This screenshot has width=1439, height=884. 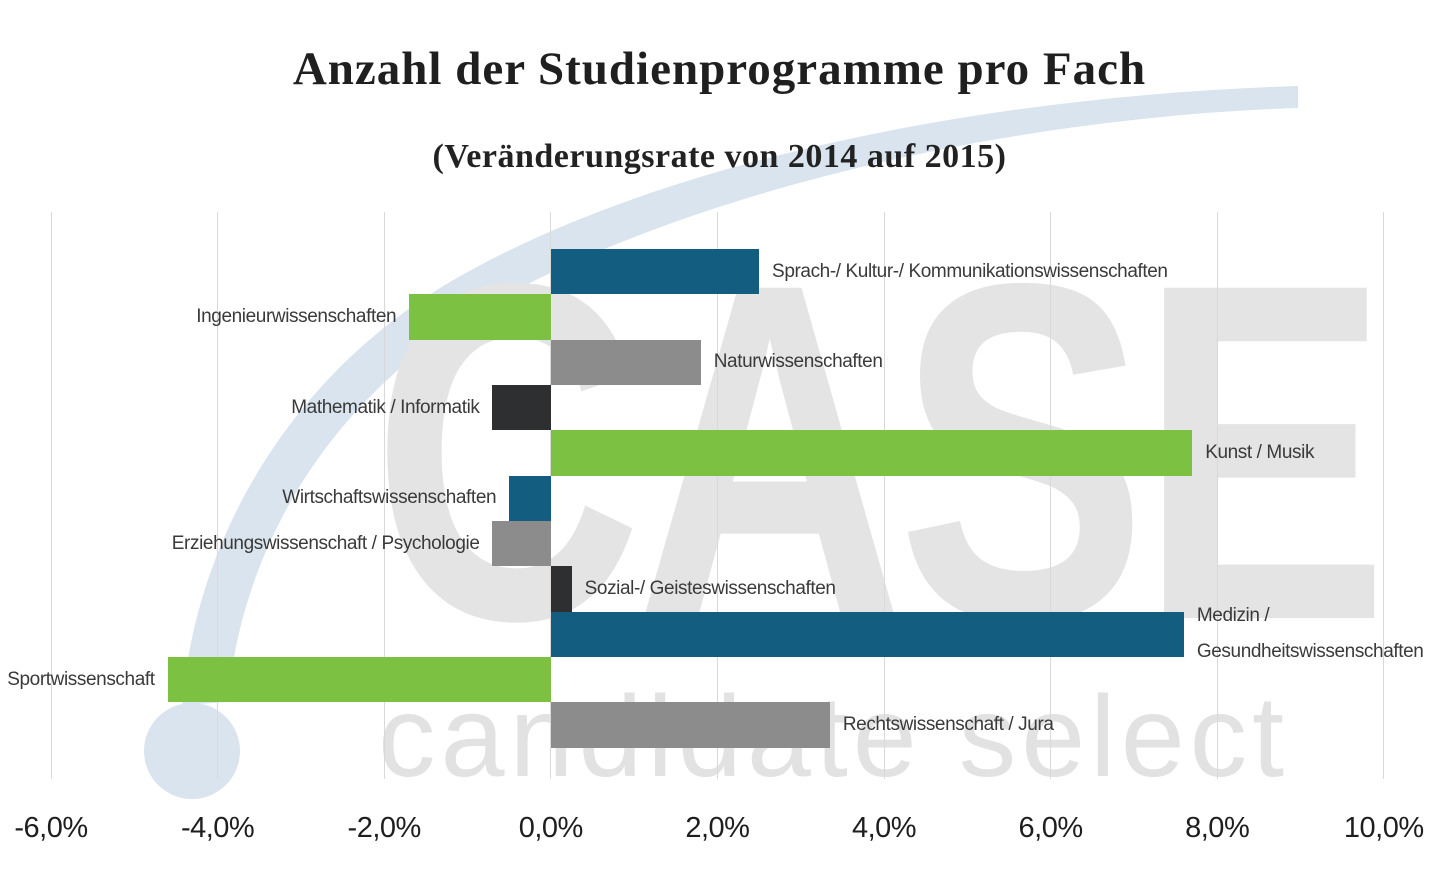 I want to click on bar-label-line: Sportwissenschaft, so click(x=81, y=679).